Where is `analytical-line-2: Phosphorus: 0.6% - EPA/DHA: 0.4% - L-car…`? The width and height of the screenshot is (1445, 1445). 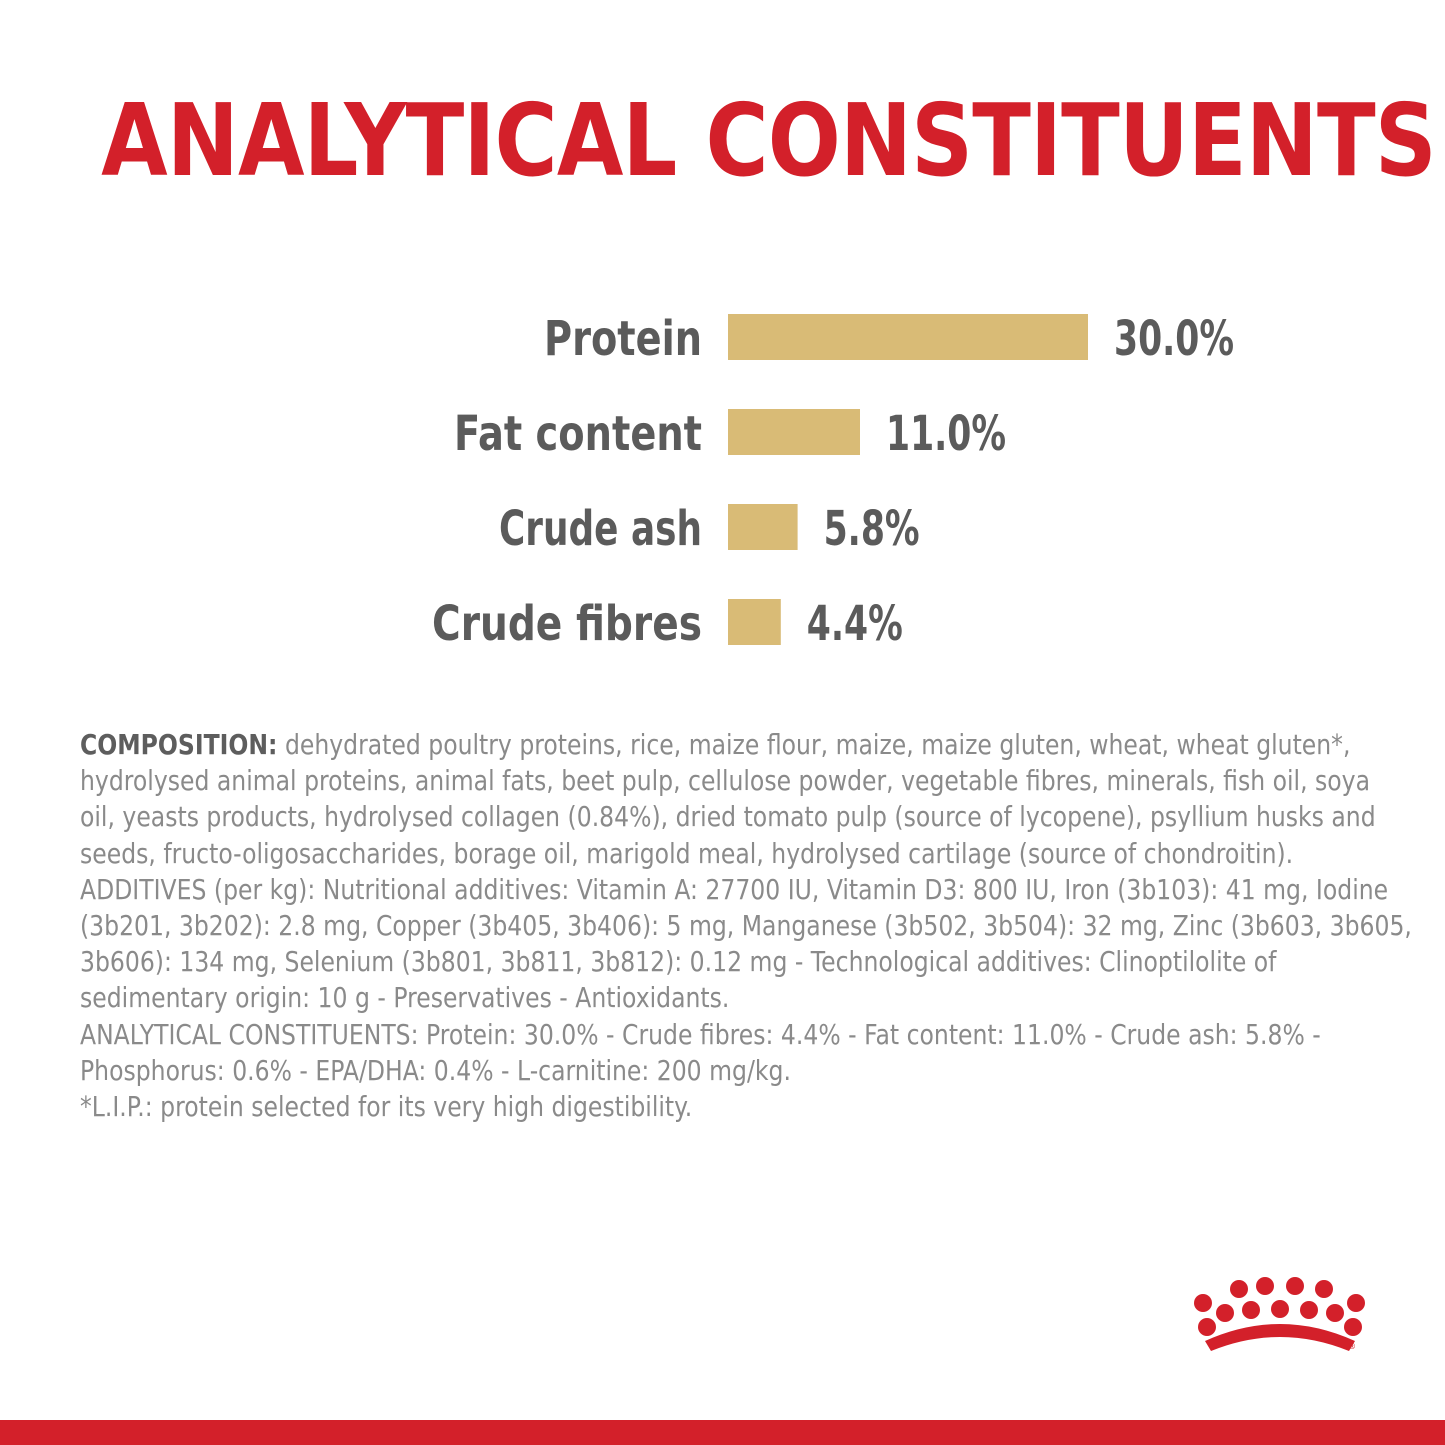
analytical-line-2: Phosphorus: 0.6% - EPA/DHA: 0.4% - L-car… is located at coordinates (435, 1070).